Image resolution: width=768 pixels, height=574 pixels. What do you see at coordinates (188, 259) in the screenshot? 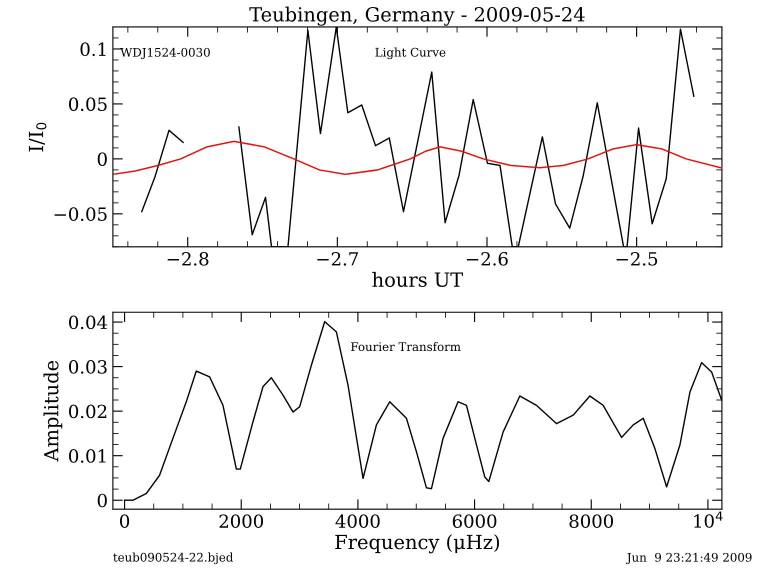
I see `x-tick-label: −2.8` at bounding box center [188, 259].